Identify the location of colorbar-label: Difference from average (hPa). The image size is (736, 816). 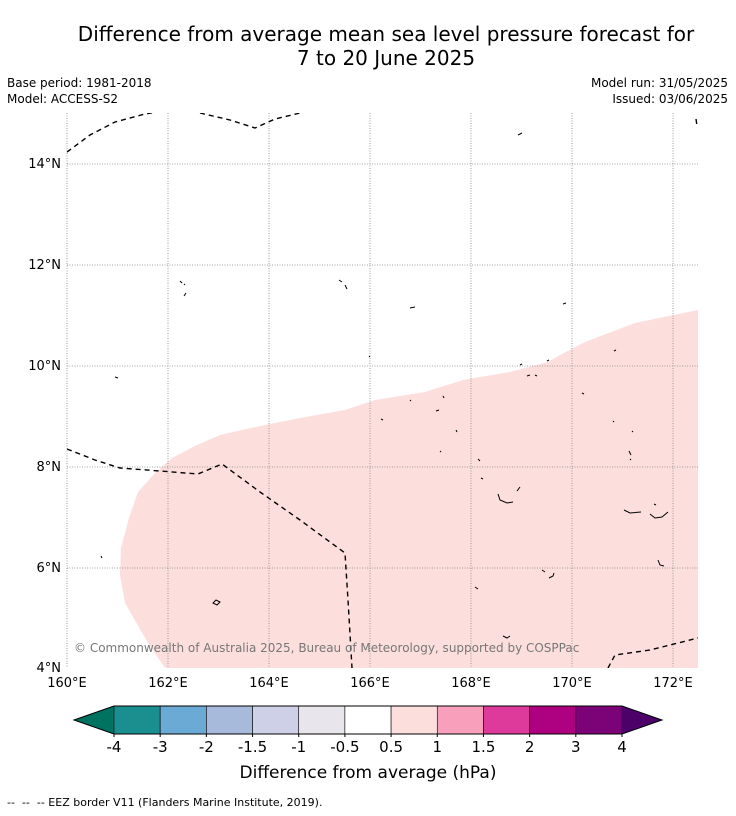
(368, 773).